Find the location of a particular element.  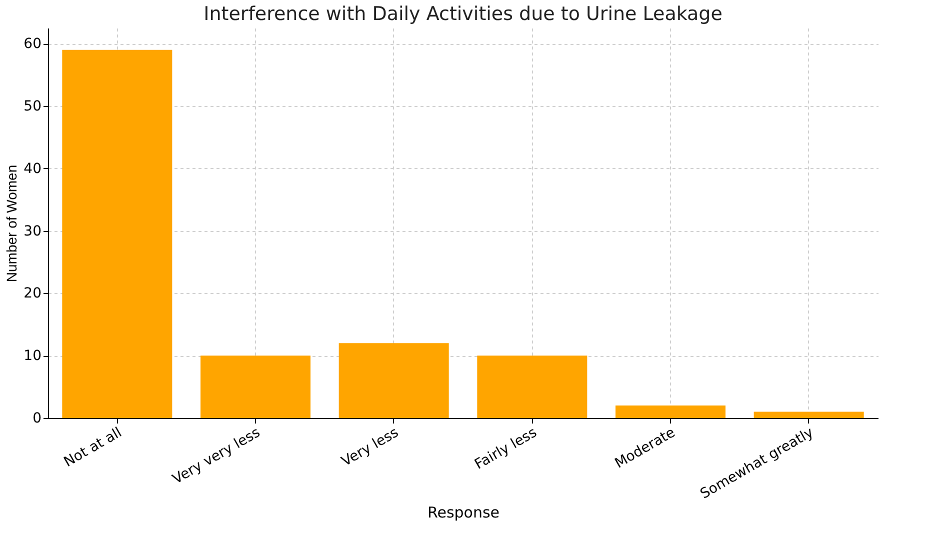

x-axis-title: Response is located at coordinates (463, 512).